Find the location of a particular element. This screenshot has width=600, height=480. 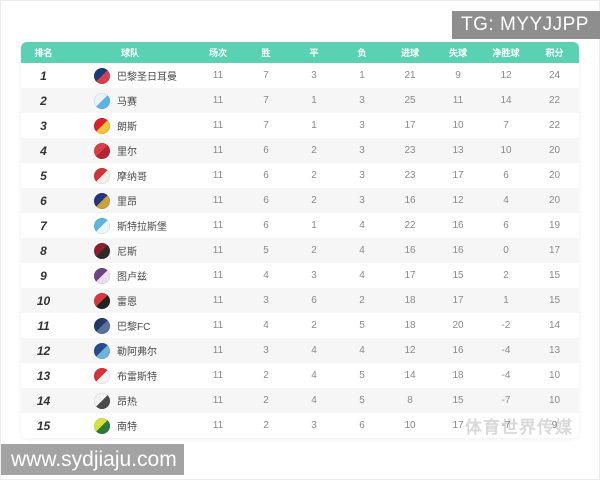

team-cell: 里昂 is located at coordinates (130, 200).